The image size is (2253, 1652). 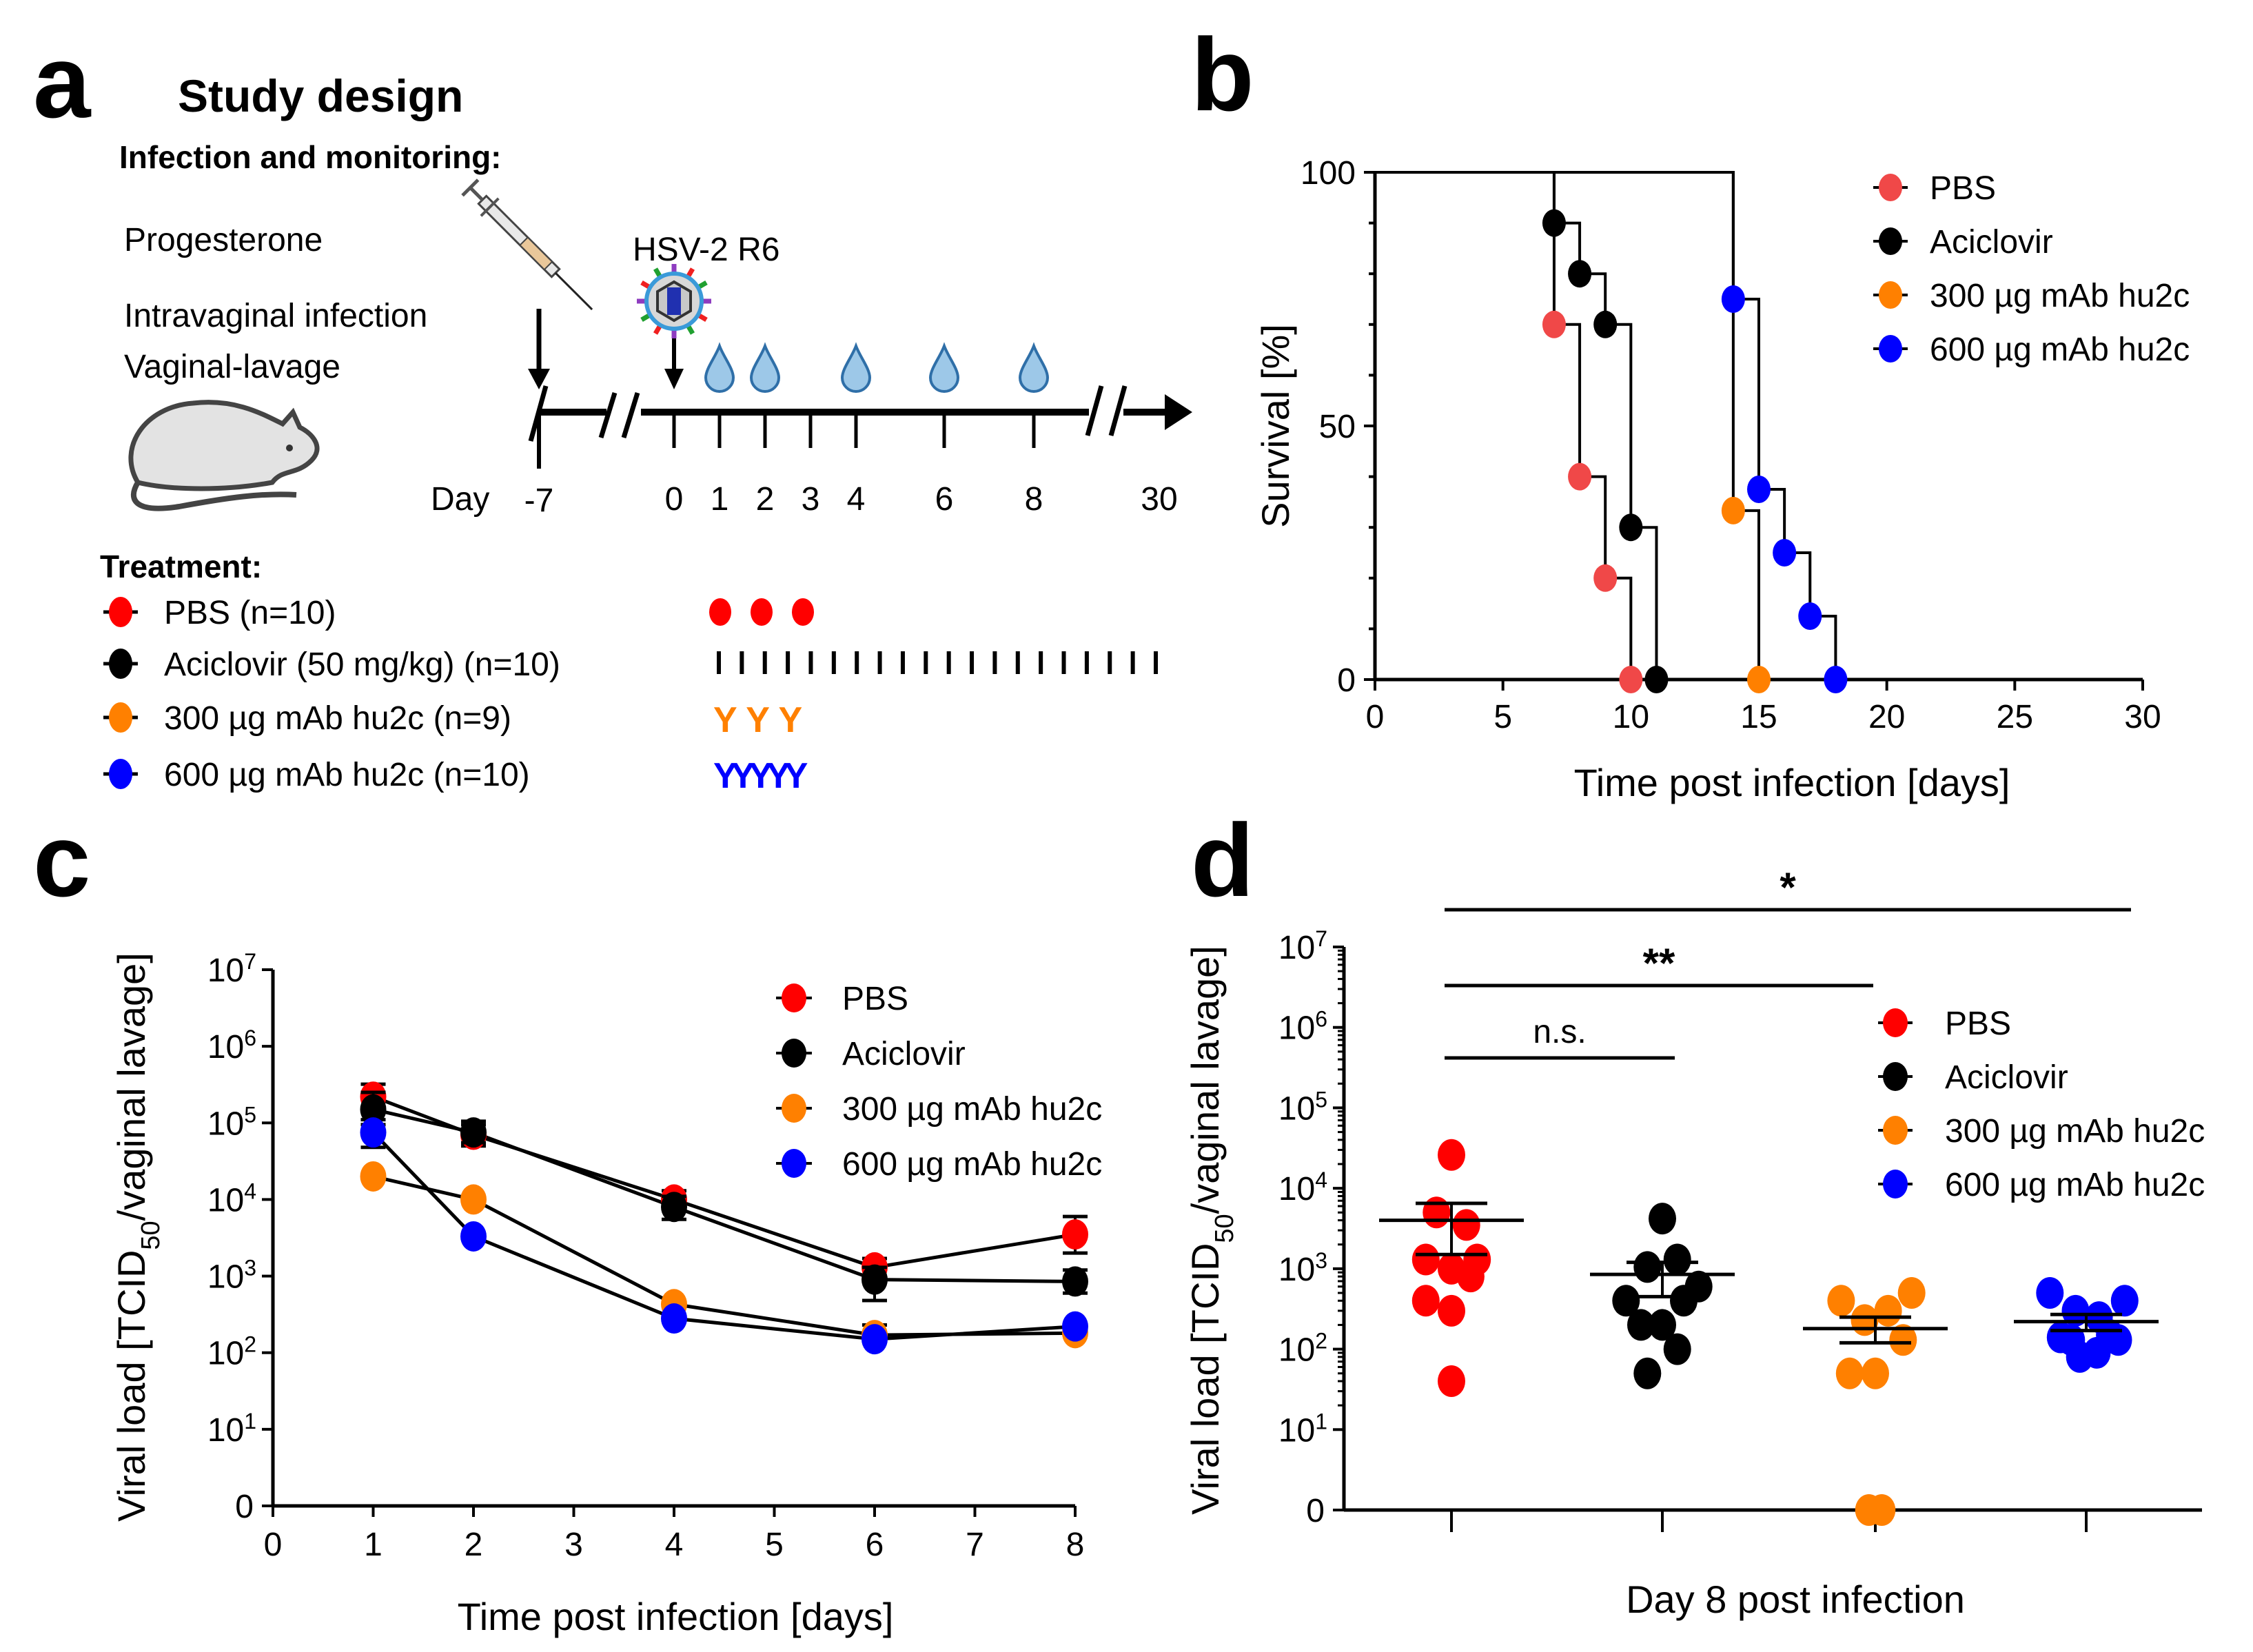 What do you see at coordinates (331, 665) in the screenshot?
I see `treatment-row-aciclovir: Aciclovir (50 mg/kg) (n=10)` at bounding box center [331, 665].